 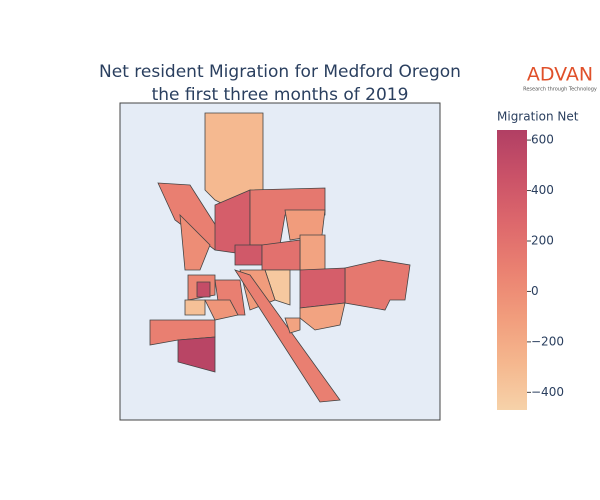 I want to click on colorbar-tick-label: −200, so click(x=547, y=341).